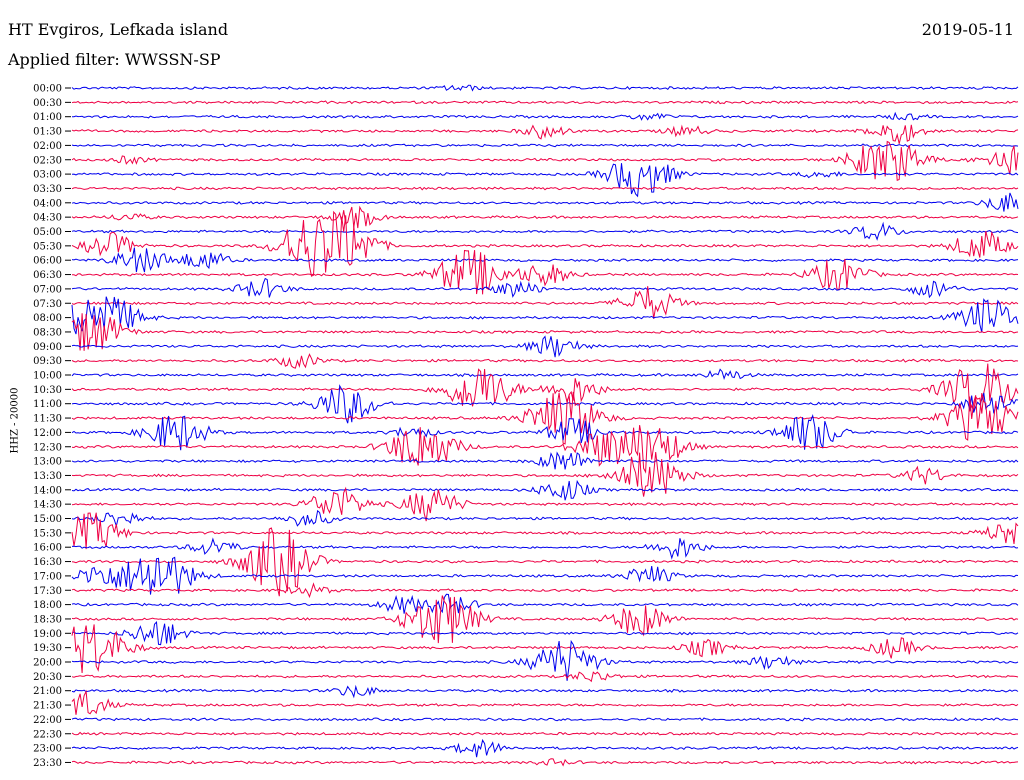 This screenshot has height=780, width=1024. Describe the element at coordinates (47, 648) in the screenshot. I see `time-tick-label: 19:30` at that location.